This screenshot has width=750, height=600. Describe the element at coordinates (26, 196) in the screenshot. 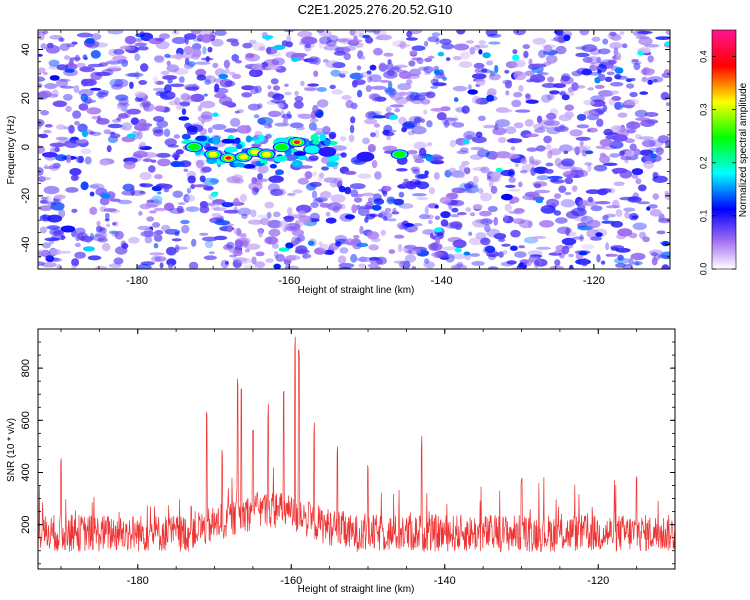

I see `y-tick-label: -20` at that location.